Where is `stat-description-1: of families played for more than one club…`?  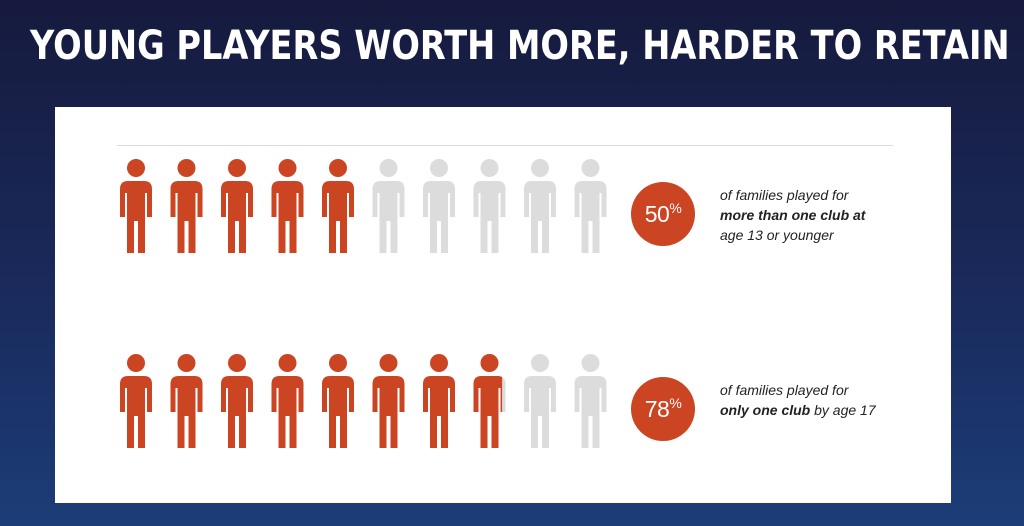
stat-description-1: of families played for more than one club… is located at coordinates (825, 215).